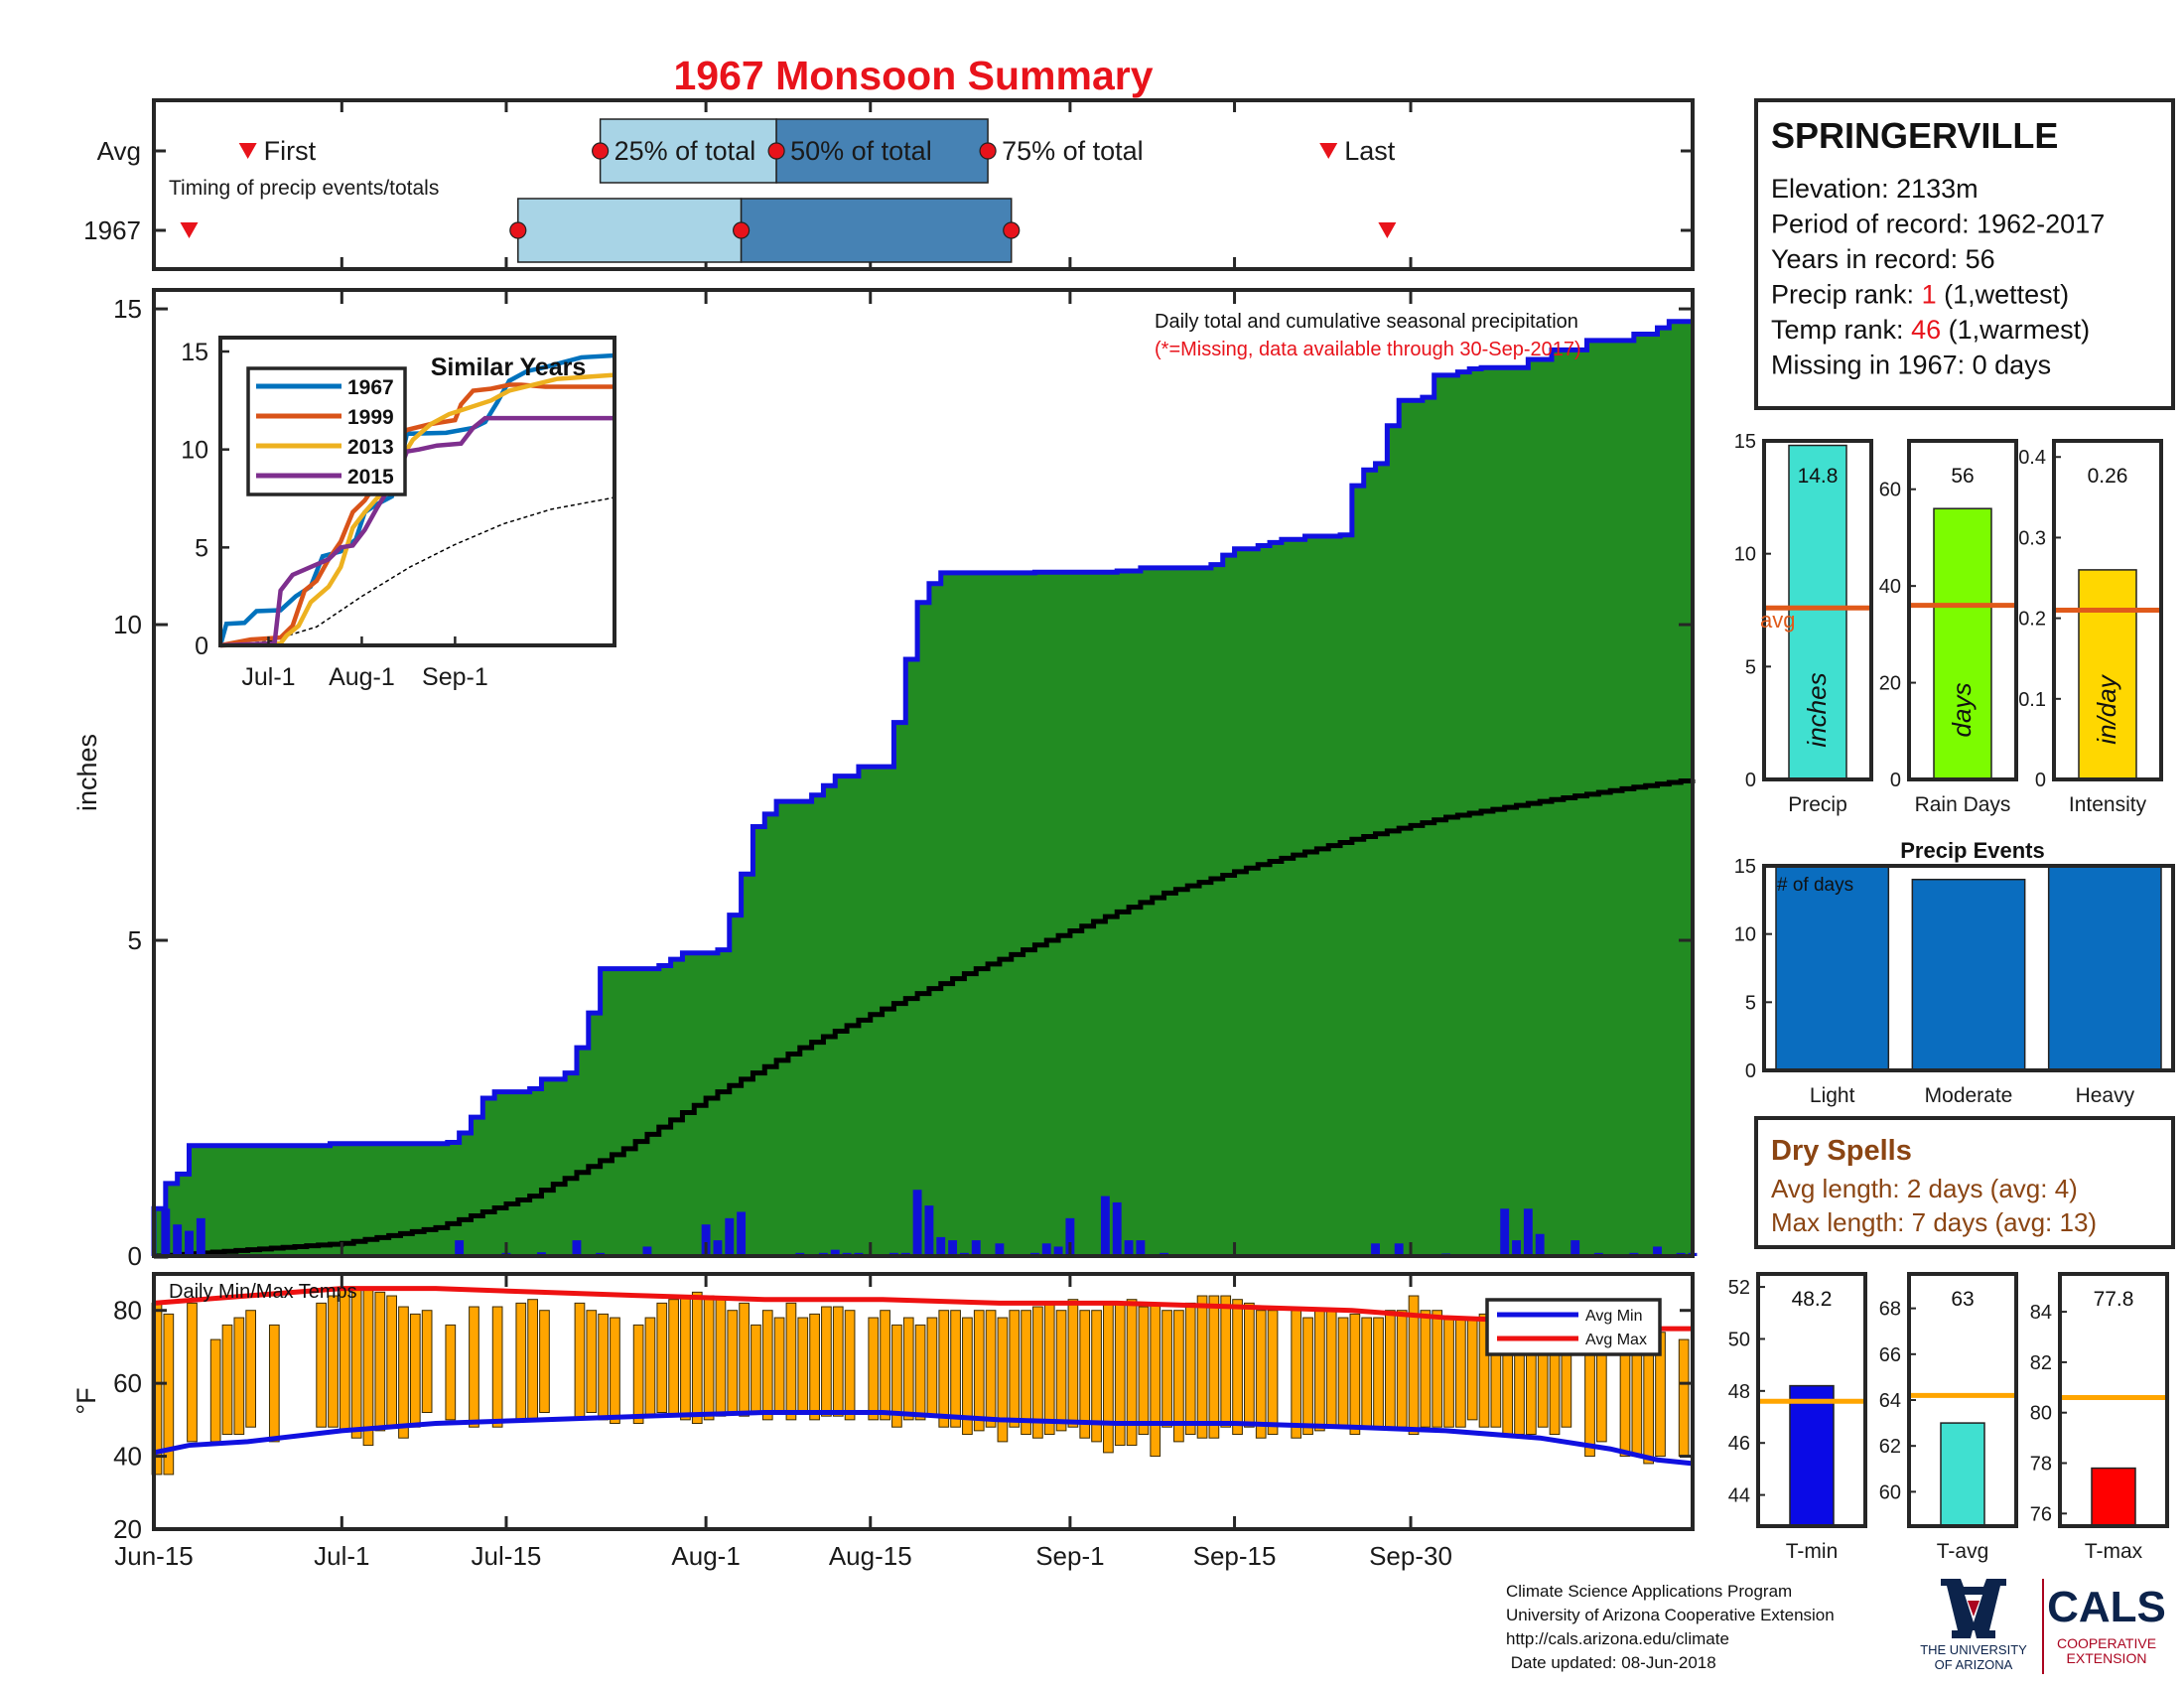 The height and width of the screenshot is (1688, 2184). What do you see at coordinates (135, 1256) in the screenshot?
I see `main-y-tick-label: 0` at bounding box center [135, 1256].